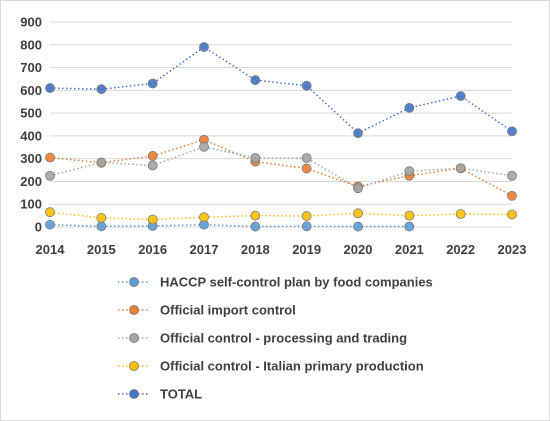  What do you see at coordinates (358, 249) in the screenshot?
I see `x-tick-label: 2020` at bounding box center [358, 249].